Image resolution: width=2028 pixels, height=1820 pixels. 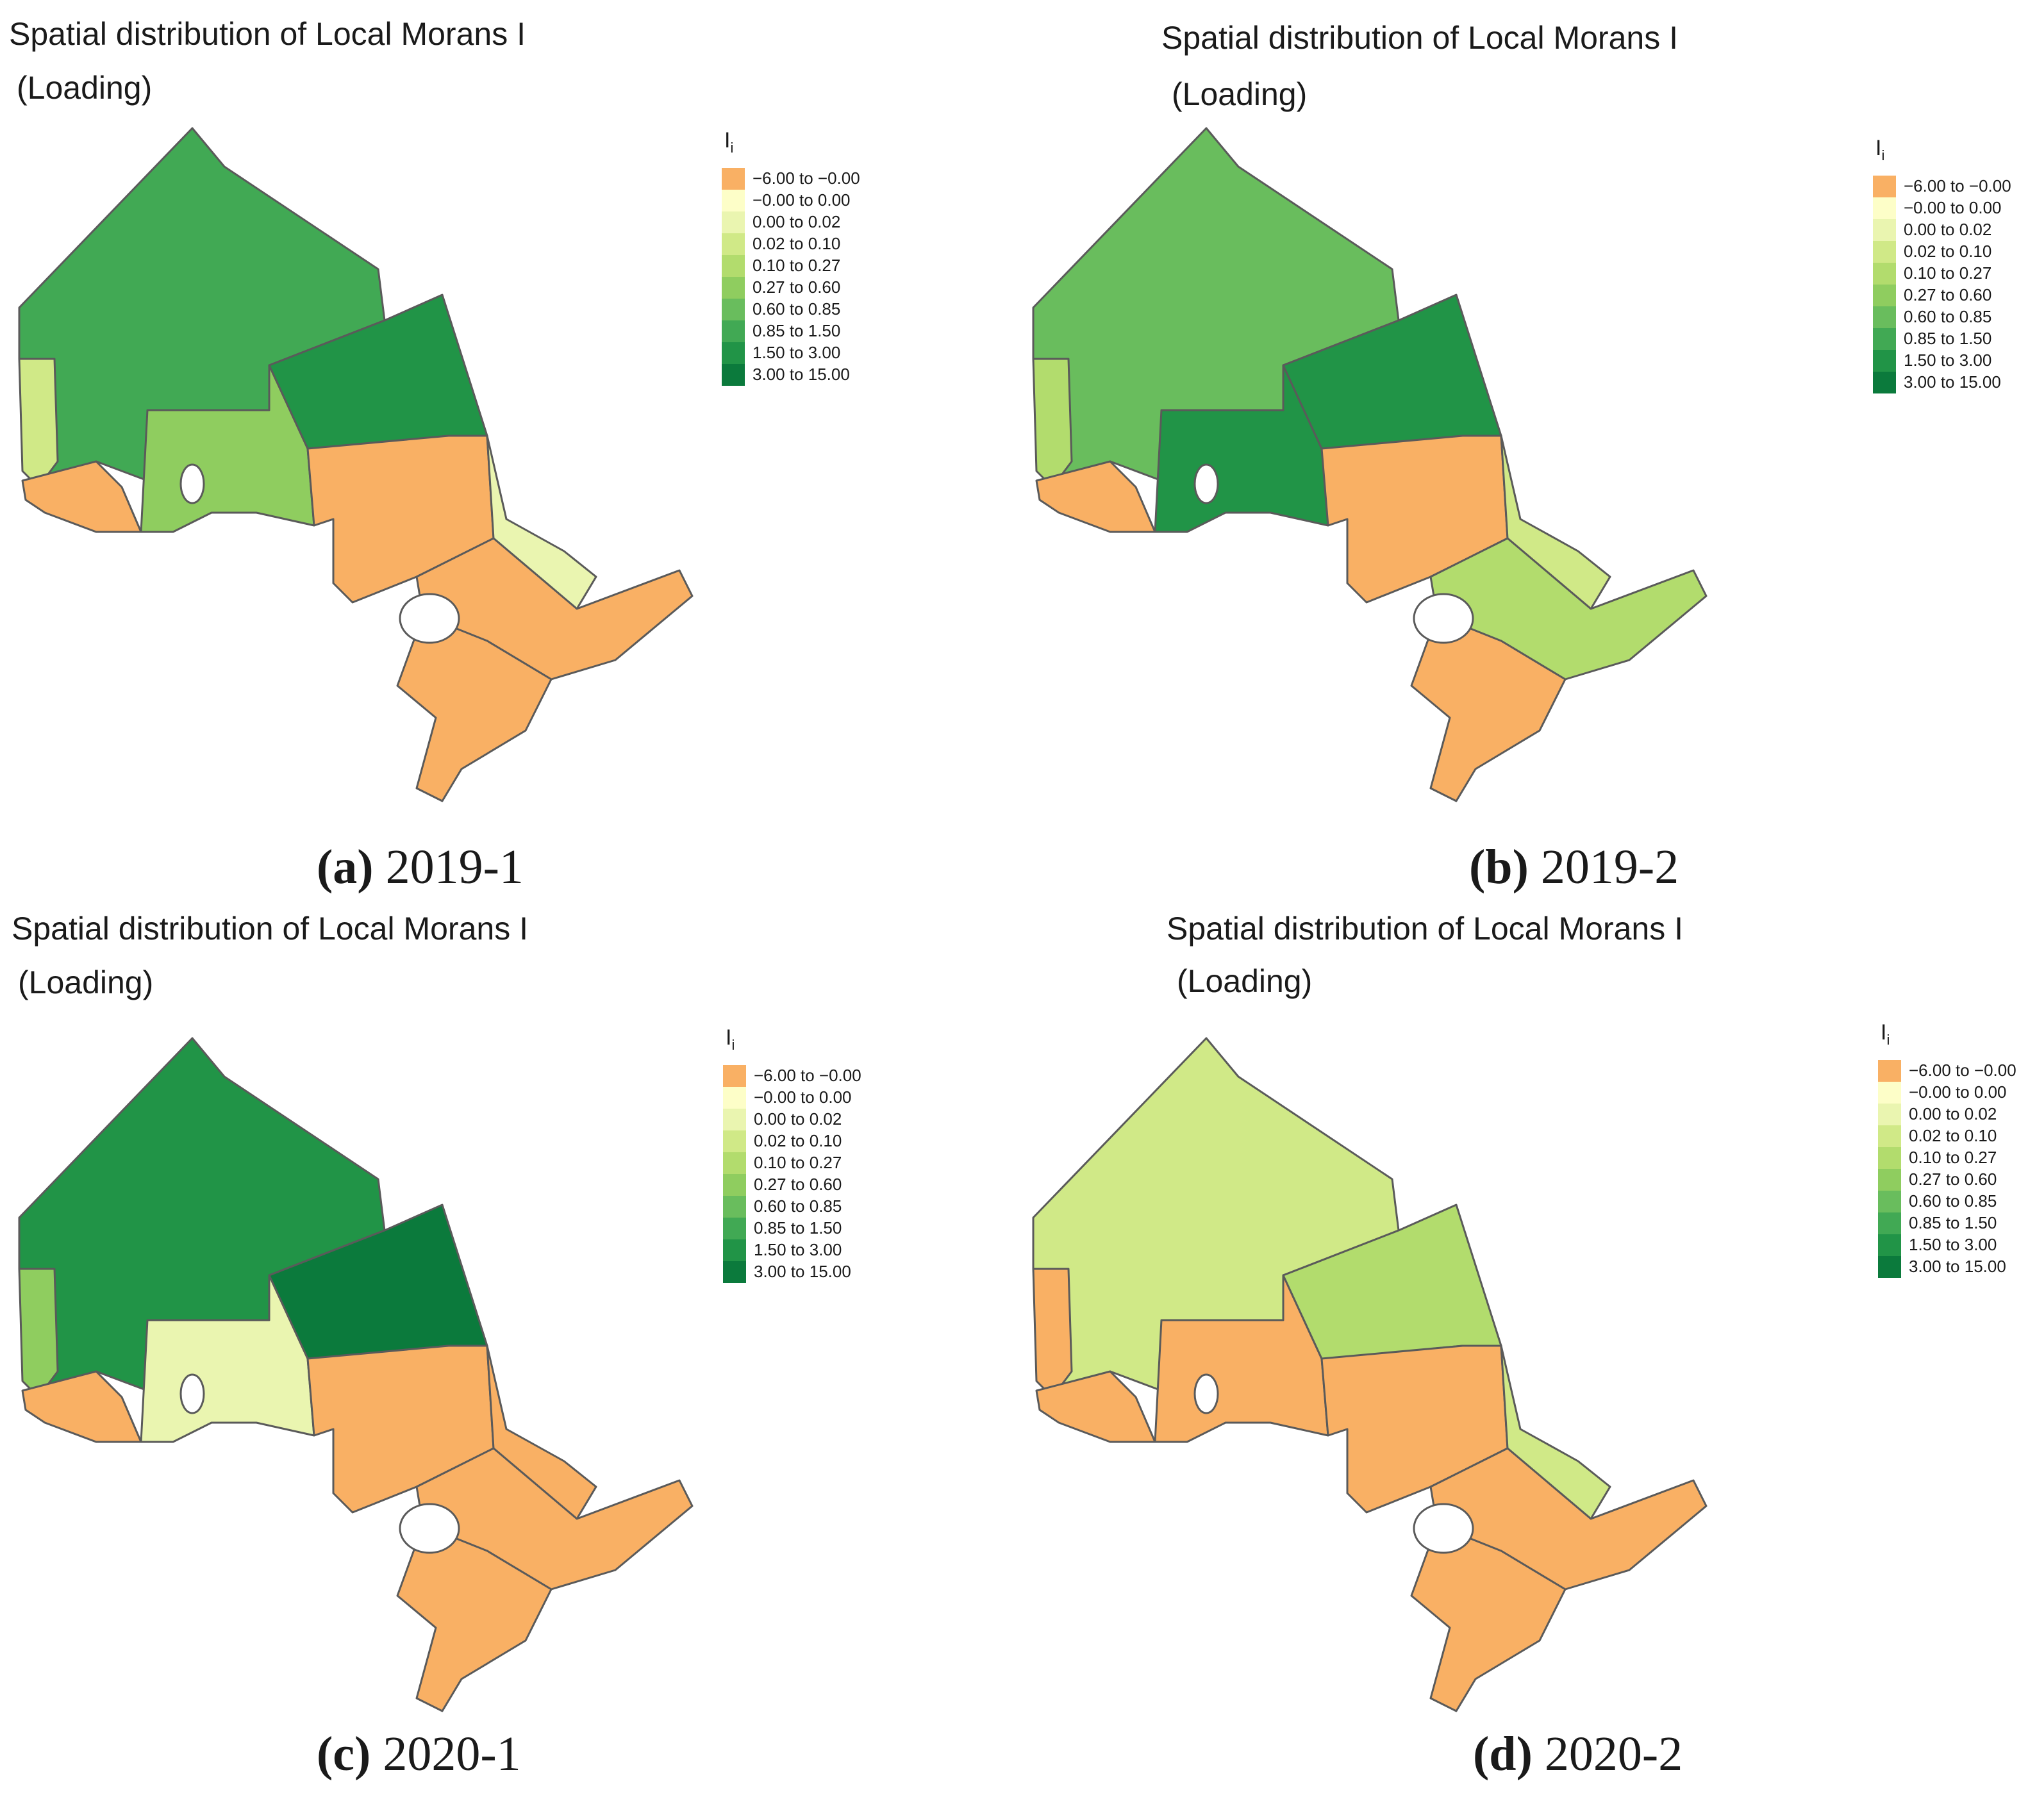 What do you see at coordinates (344, 1754) in the screenshot?
I see `caption-letter: (c)` at bounding box center [344, 1754].